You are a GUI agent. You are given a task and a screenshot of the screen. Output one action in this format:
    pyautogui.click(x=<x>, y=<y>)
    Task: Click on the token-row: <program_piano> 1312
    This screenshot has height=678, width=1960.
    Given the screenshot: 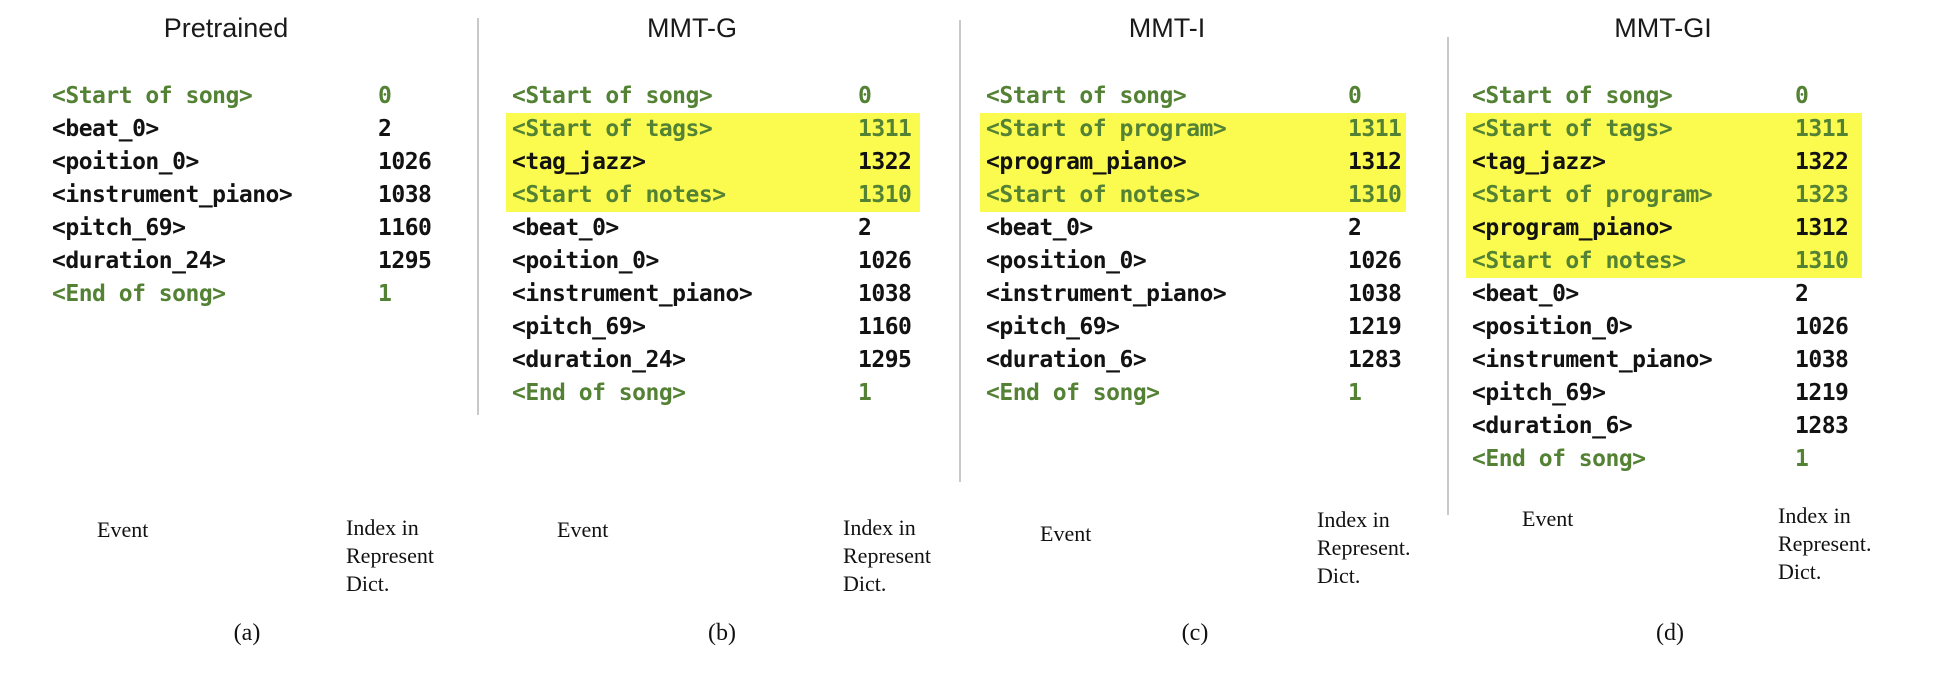 What is the action you would take?
    pyautogui.click(x=1193, y=162)
    